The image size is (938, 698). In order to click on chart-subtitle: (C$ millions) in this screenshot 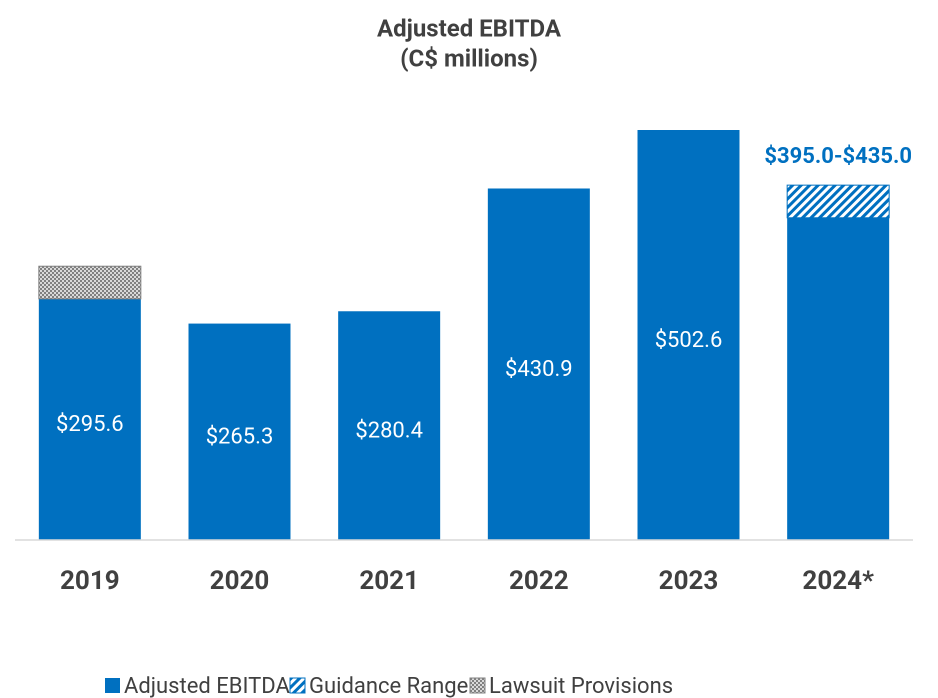, I will do `click(469, 58)`.